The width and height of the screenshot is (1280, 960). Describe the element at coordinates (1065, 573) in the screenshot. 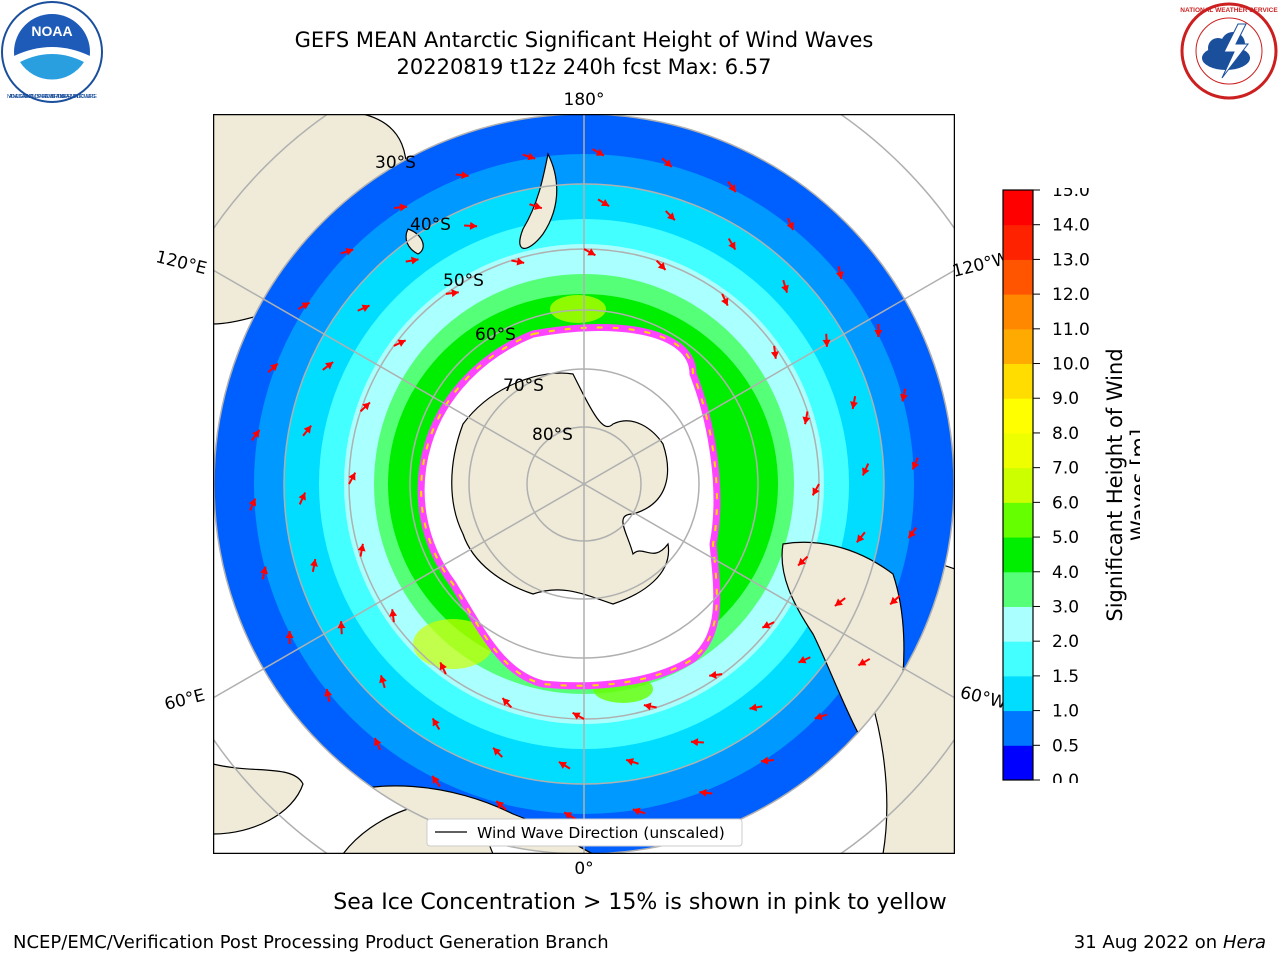

I see `colorbar-tick-label: 4.0` at that location.